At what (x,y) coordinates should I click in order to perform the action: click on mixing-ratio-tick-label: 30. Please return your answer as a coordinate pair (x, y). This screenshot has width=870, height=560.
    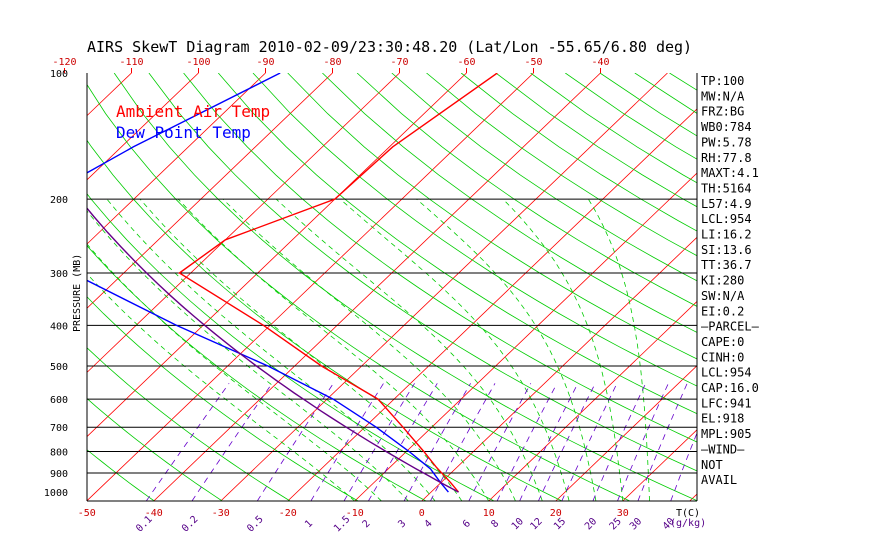
    Looking at the image, I should click on (636, 524).